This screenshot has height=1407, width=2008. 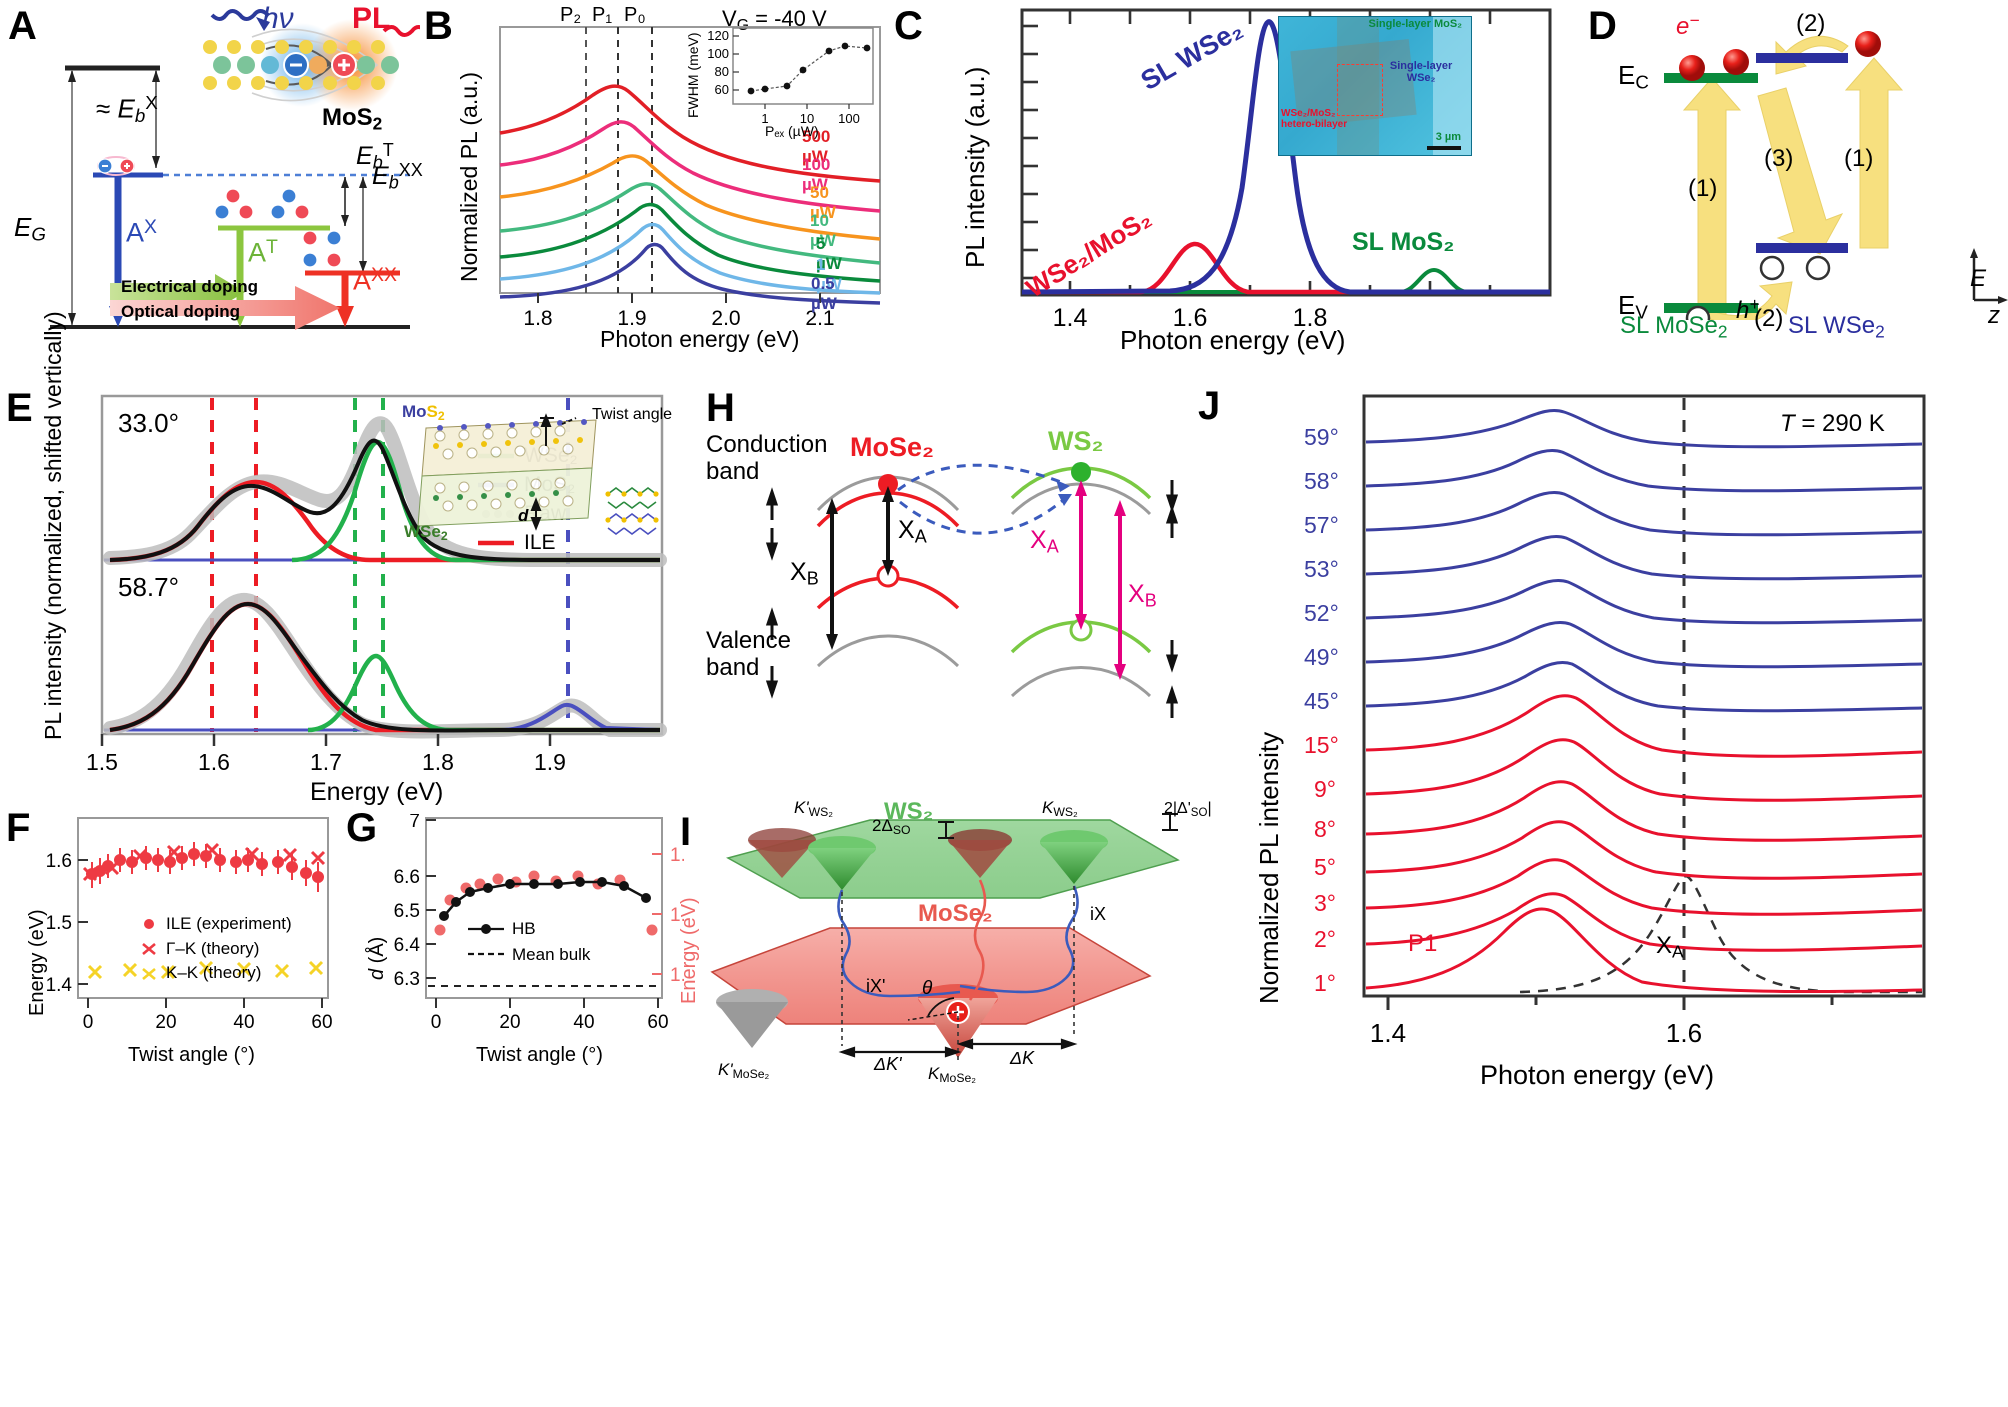 What do you see at coordinates (876, 986) in the screenshot?
I see `panel-i-iXprime-label: iX'` at bounding box center [876, 986].